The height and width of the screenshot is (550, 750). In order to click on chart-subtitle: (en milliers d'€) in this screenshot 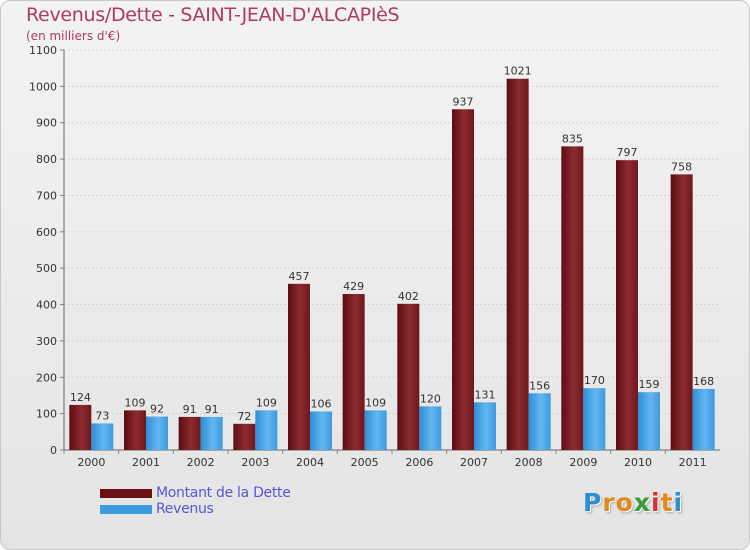, I will do `click(73, 36)`.